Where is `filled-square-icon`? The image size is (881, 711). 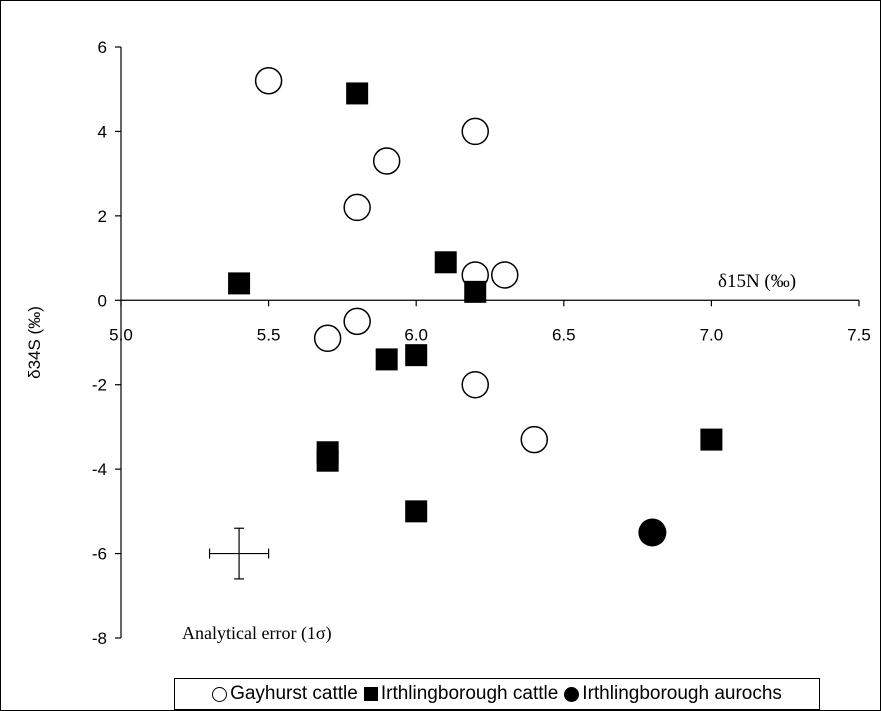
filled-square-icon is located at coordinates (370, 694).